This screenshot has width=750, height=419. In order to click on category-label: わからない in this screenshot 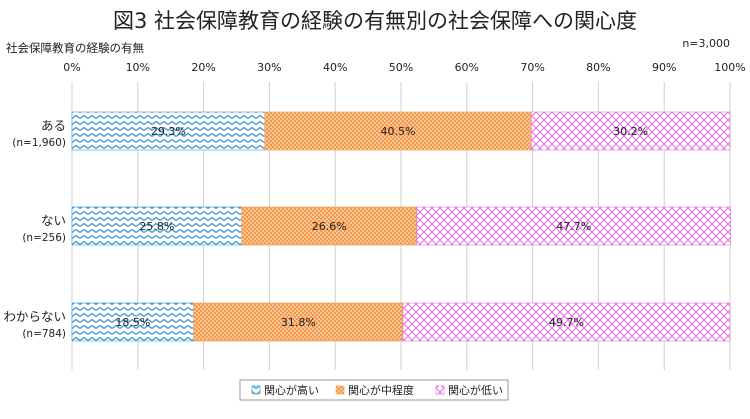, I will do `click(34, 316)`.